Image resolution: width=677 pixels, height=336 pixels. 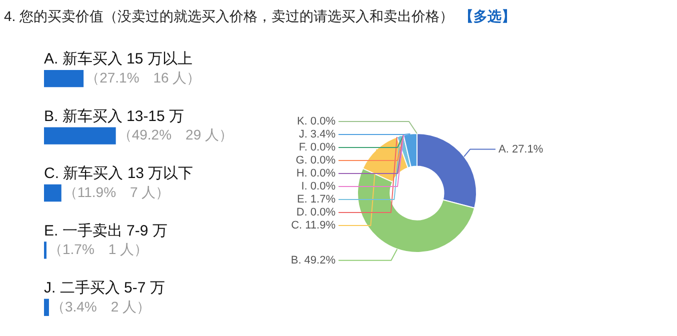 I want to click on category-label: F. 0.0%, so click(x=317, y=148).